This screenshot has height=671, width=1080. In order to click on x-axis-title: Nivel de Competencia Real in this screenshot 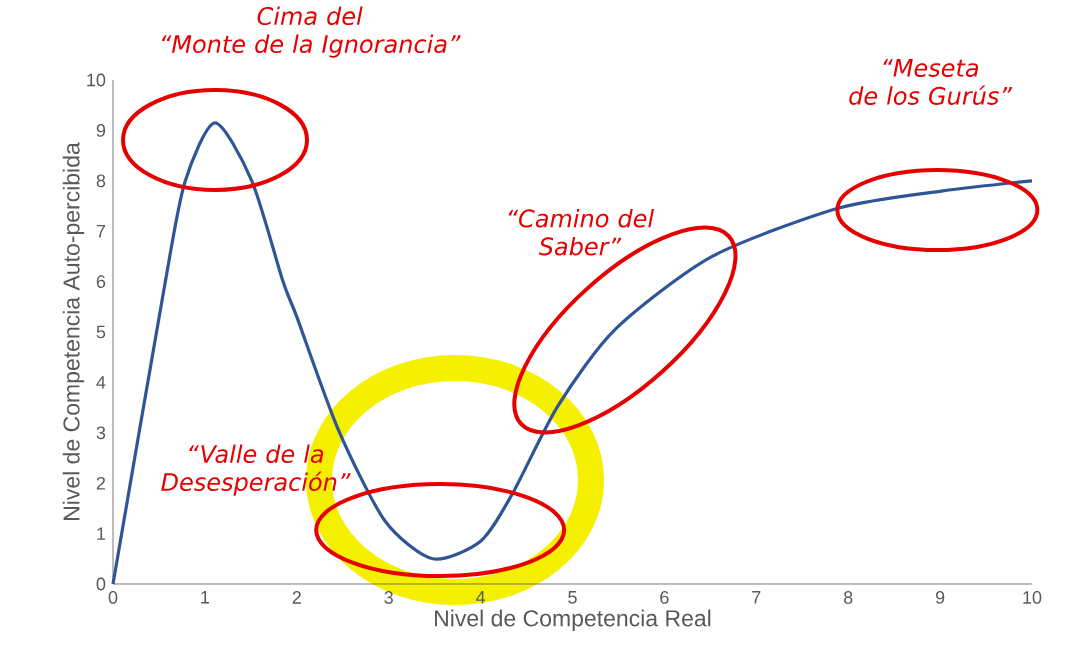, I will do `click(573, 620)`.